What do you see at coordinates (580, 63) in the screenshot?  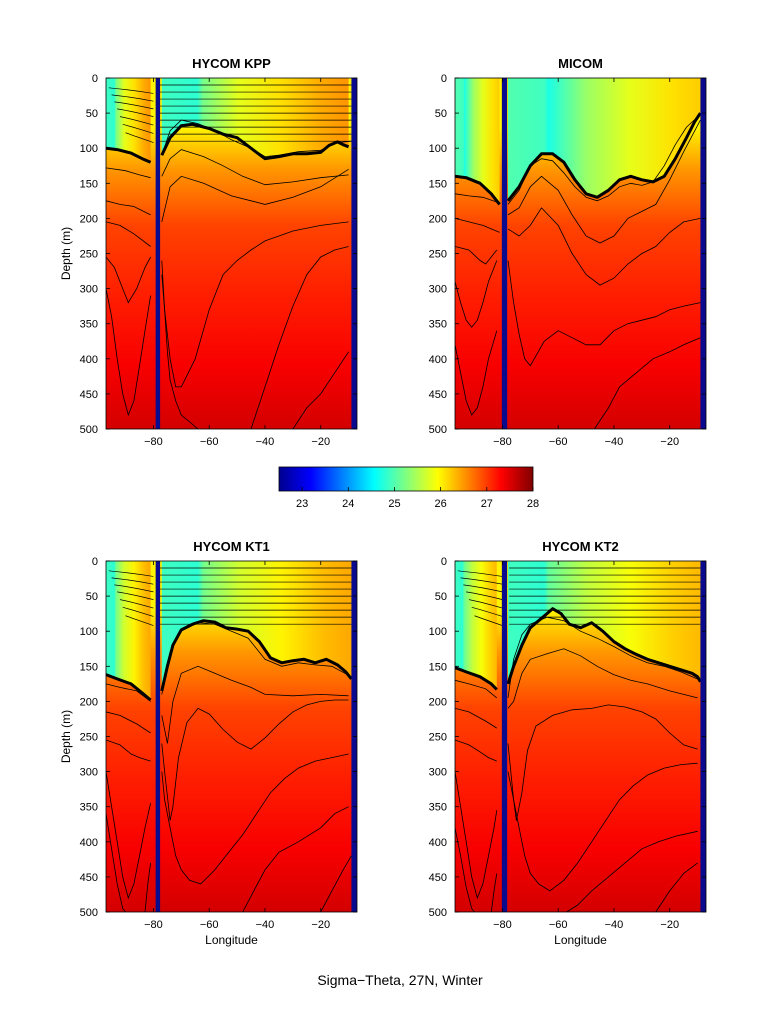 I see `panel-title: MICOM` at bounding box center [580, 63].